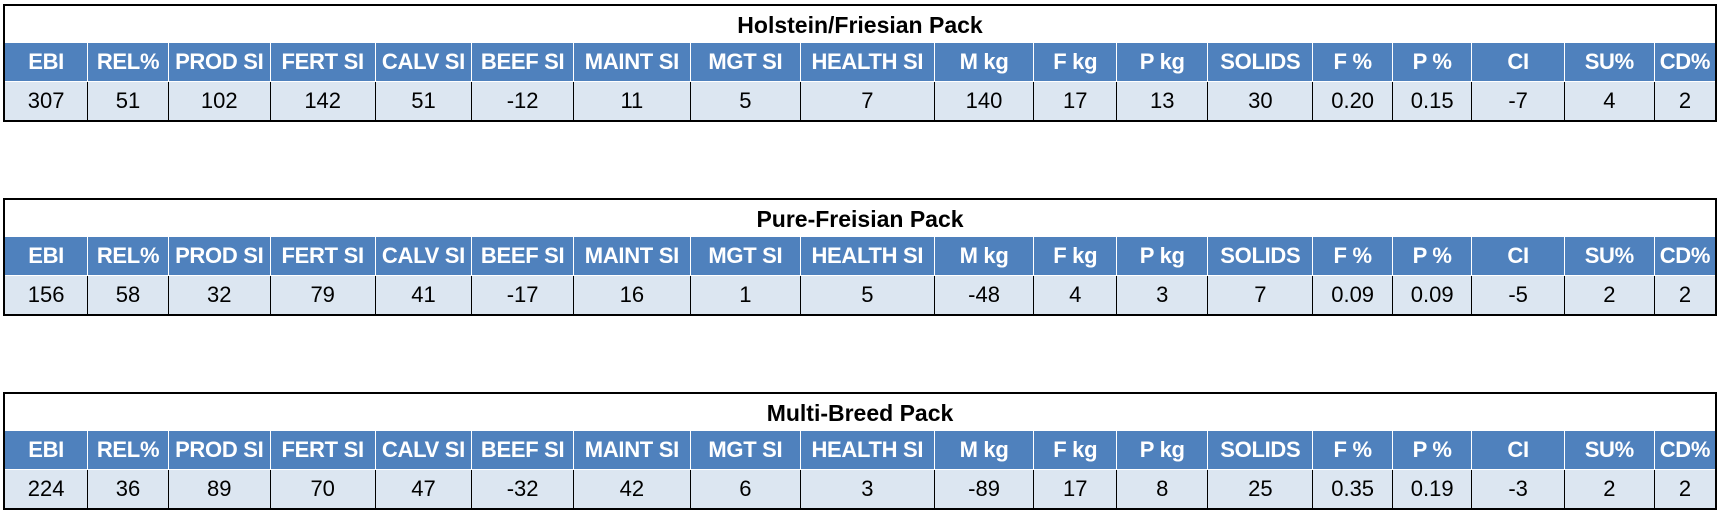 The height and width of the screenshot is (515, 1722). What do you see at coordinates (219, 294) in the screenshot?
I see `value-cell: 32` at bounding box center [219, 294].